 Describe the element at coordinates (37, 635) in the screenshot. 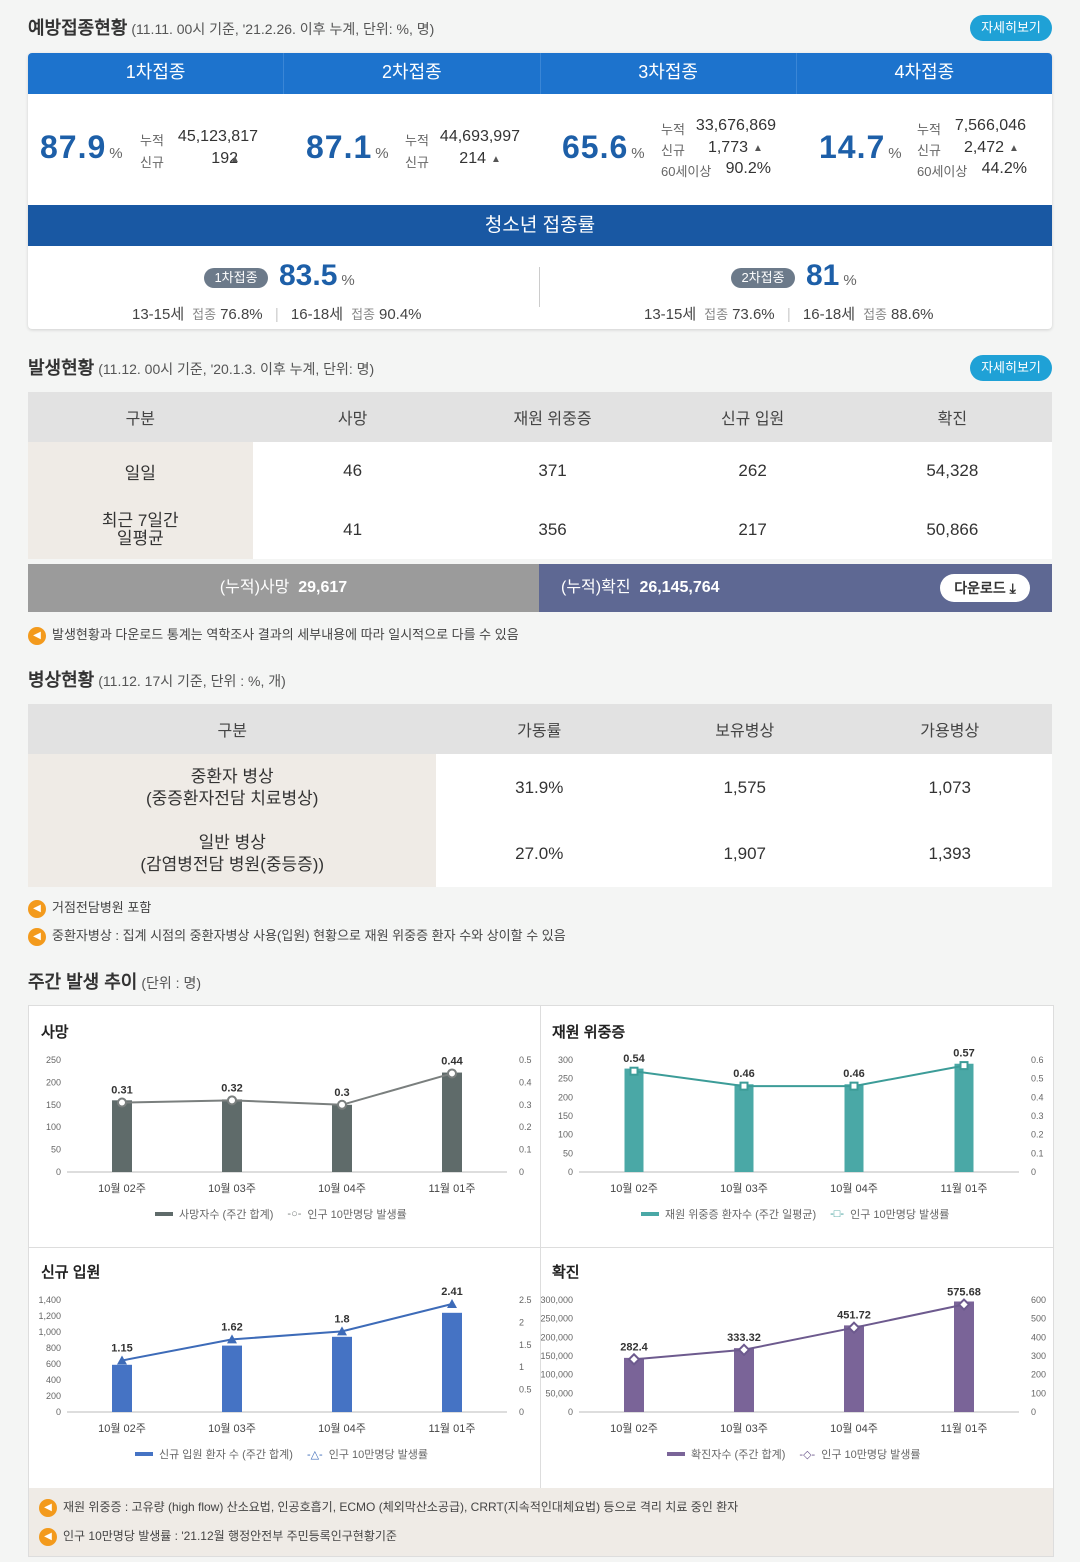

I see `speaker-icon: ◀` at that location.